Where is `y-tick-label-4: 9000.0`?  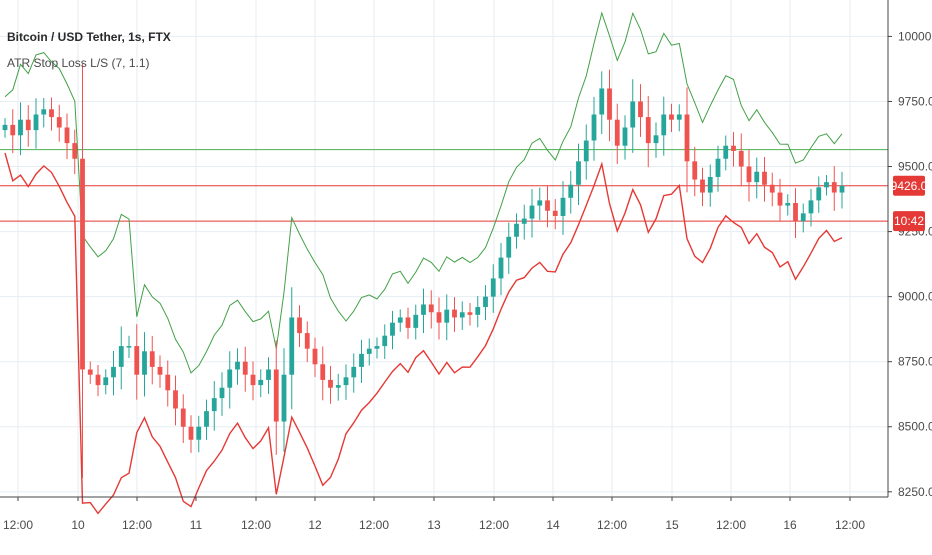 y-tick-label-4: 9000.0 is located at coordinates (915, 297).